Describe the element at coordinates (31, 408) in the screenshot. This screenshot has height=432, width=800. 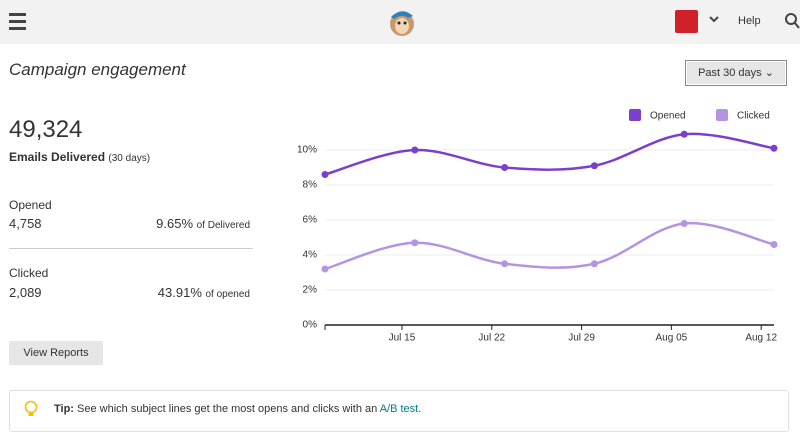
I see `bulb-icon` at that location.